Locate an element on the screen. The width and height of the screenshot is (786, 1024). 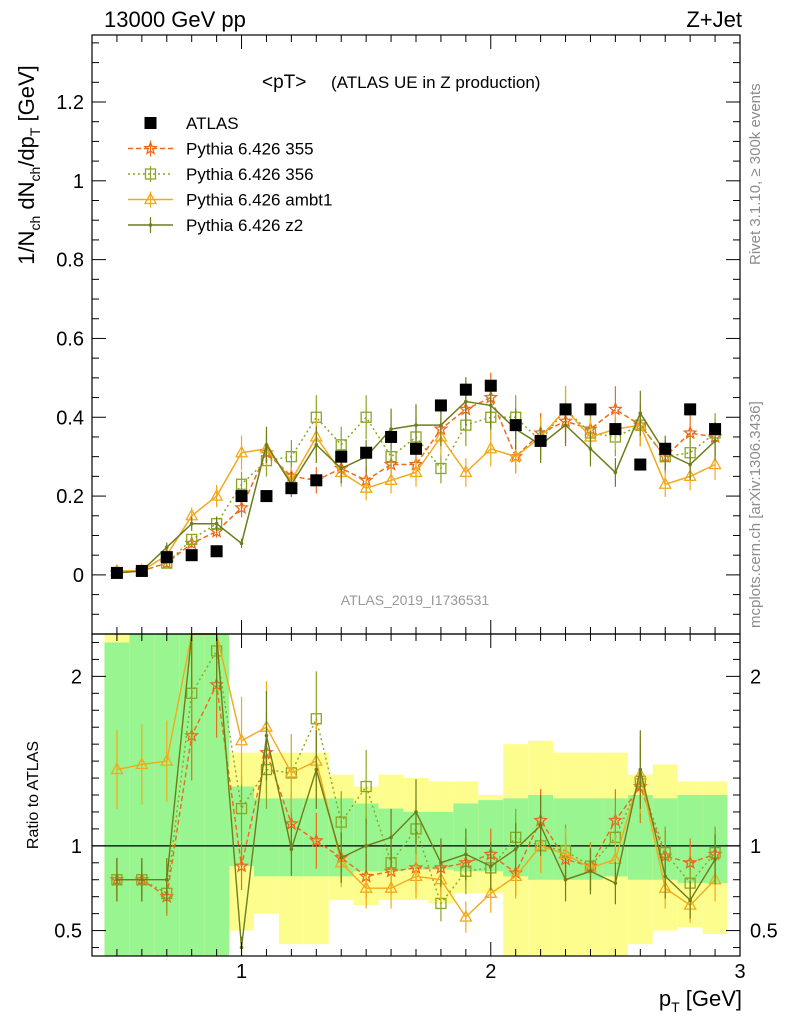
legend-label: Pythia 6.426 ambt1 is located at coordinates (259, 200).